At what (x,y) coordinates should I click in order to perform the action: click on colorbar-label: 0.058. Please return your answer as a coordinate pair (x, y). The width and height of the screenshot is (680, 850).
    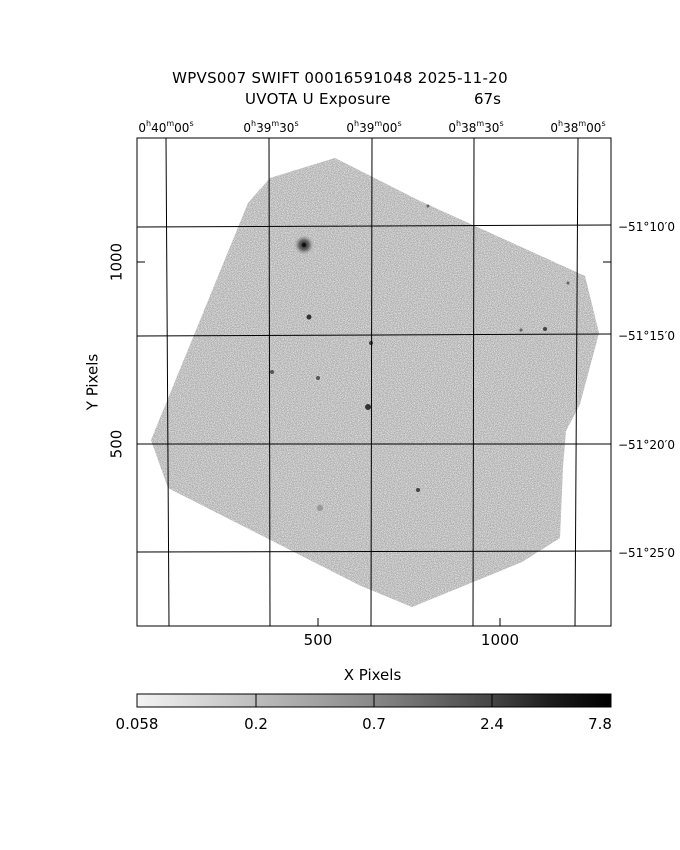
    Looking at the image, I should click on (137, 724).